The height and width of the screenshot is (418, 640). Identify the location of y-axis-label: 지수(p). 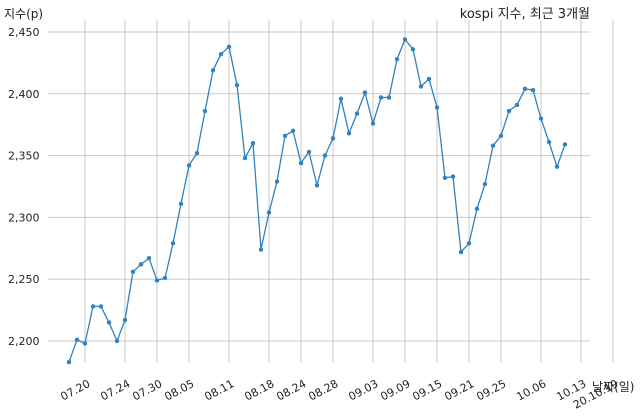
(23, 14).